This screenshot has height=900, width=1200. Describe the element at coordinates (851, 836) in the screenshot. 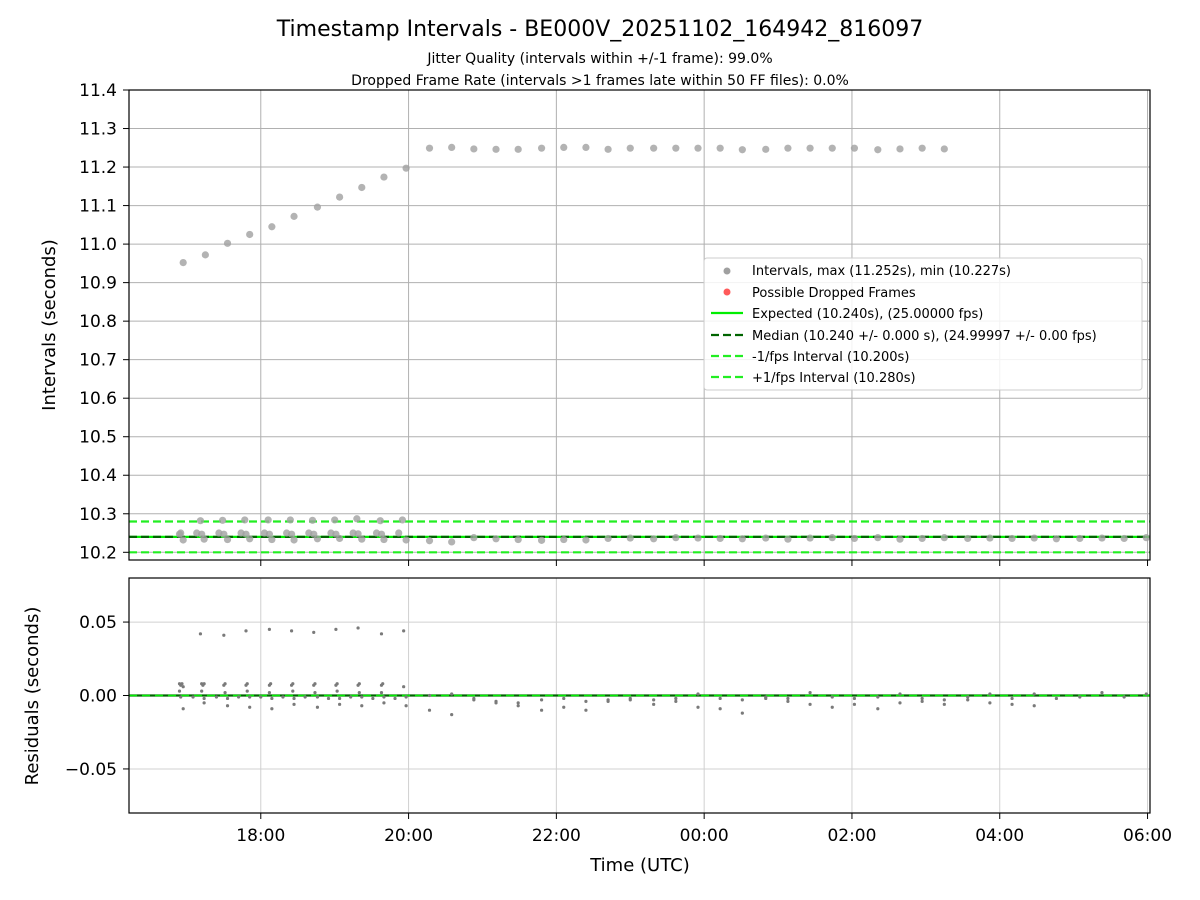

I see `x-tick-label: 02:00` at that location.